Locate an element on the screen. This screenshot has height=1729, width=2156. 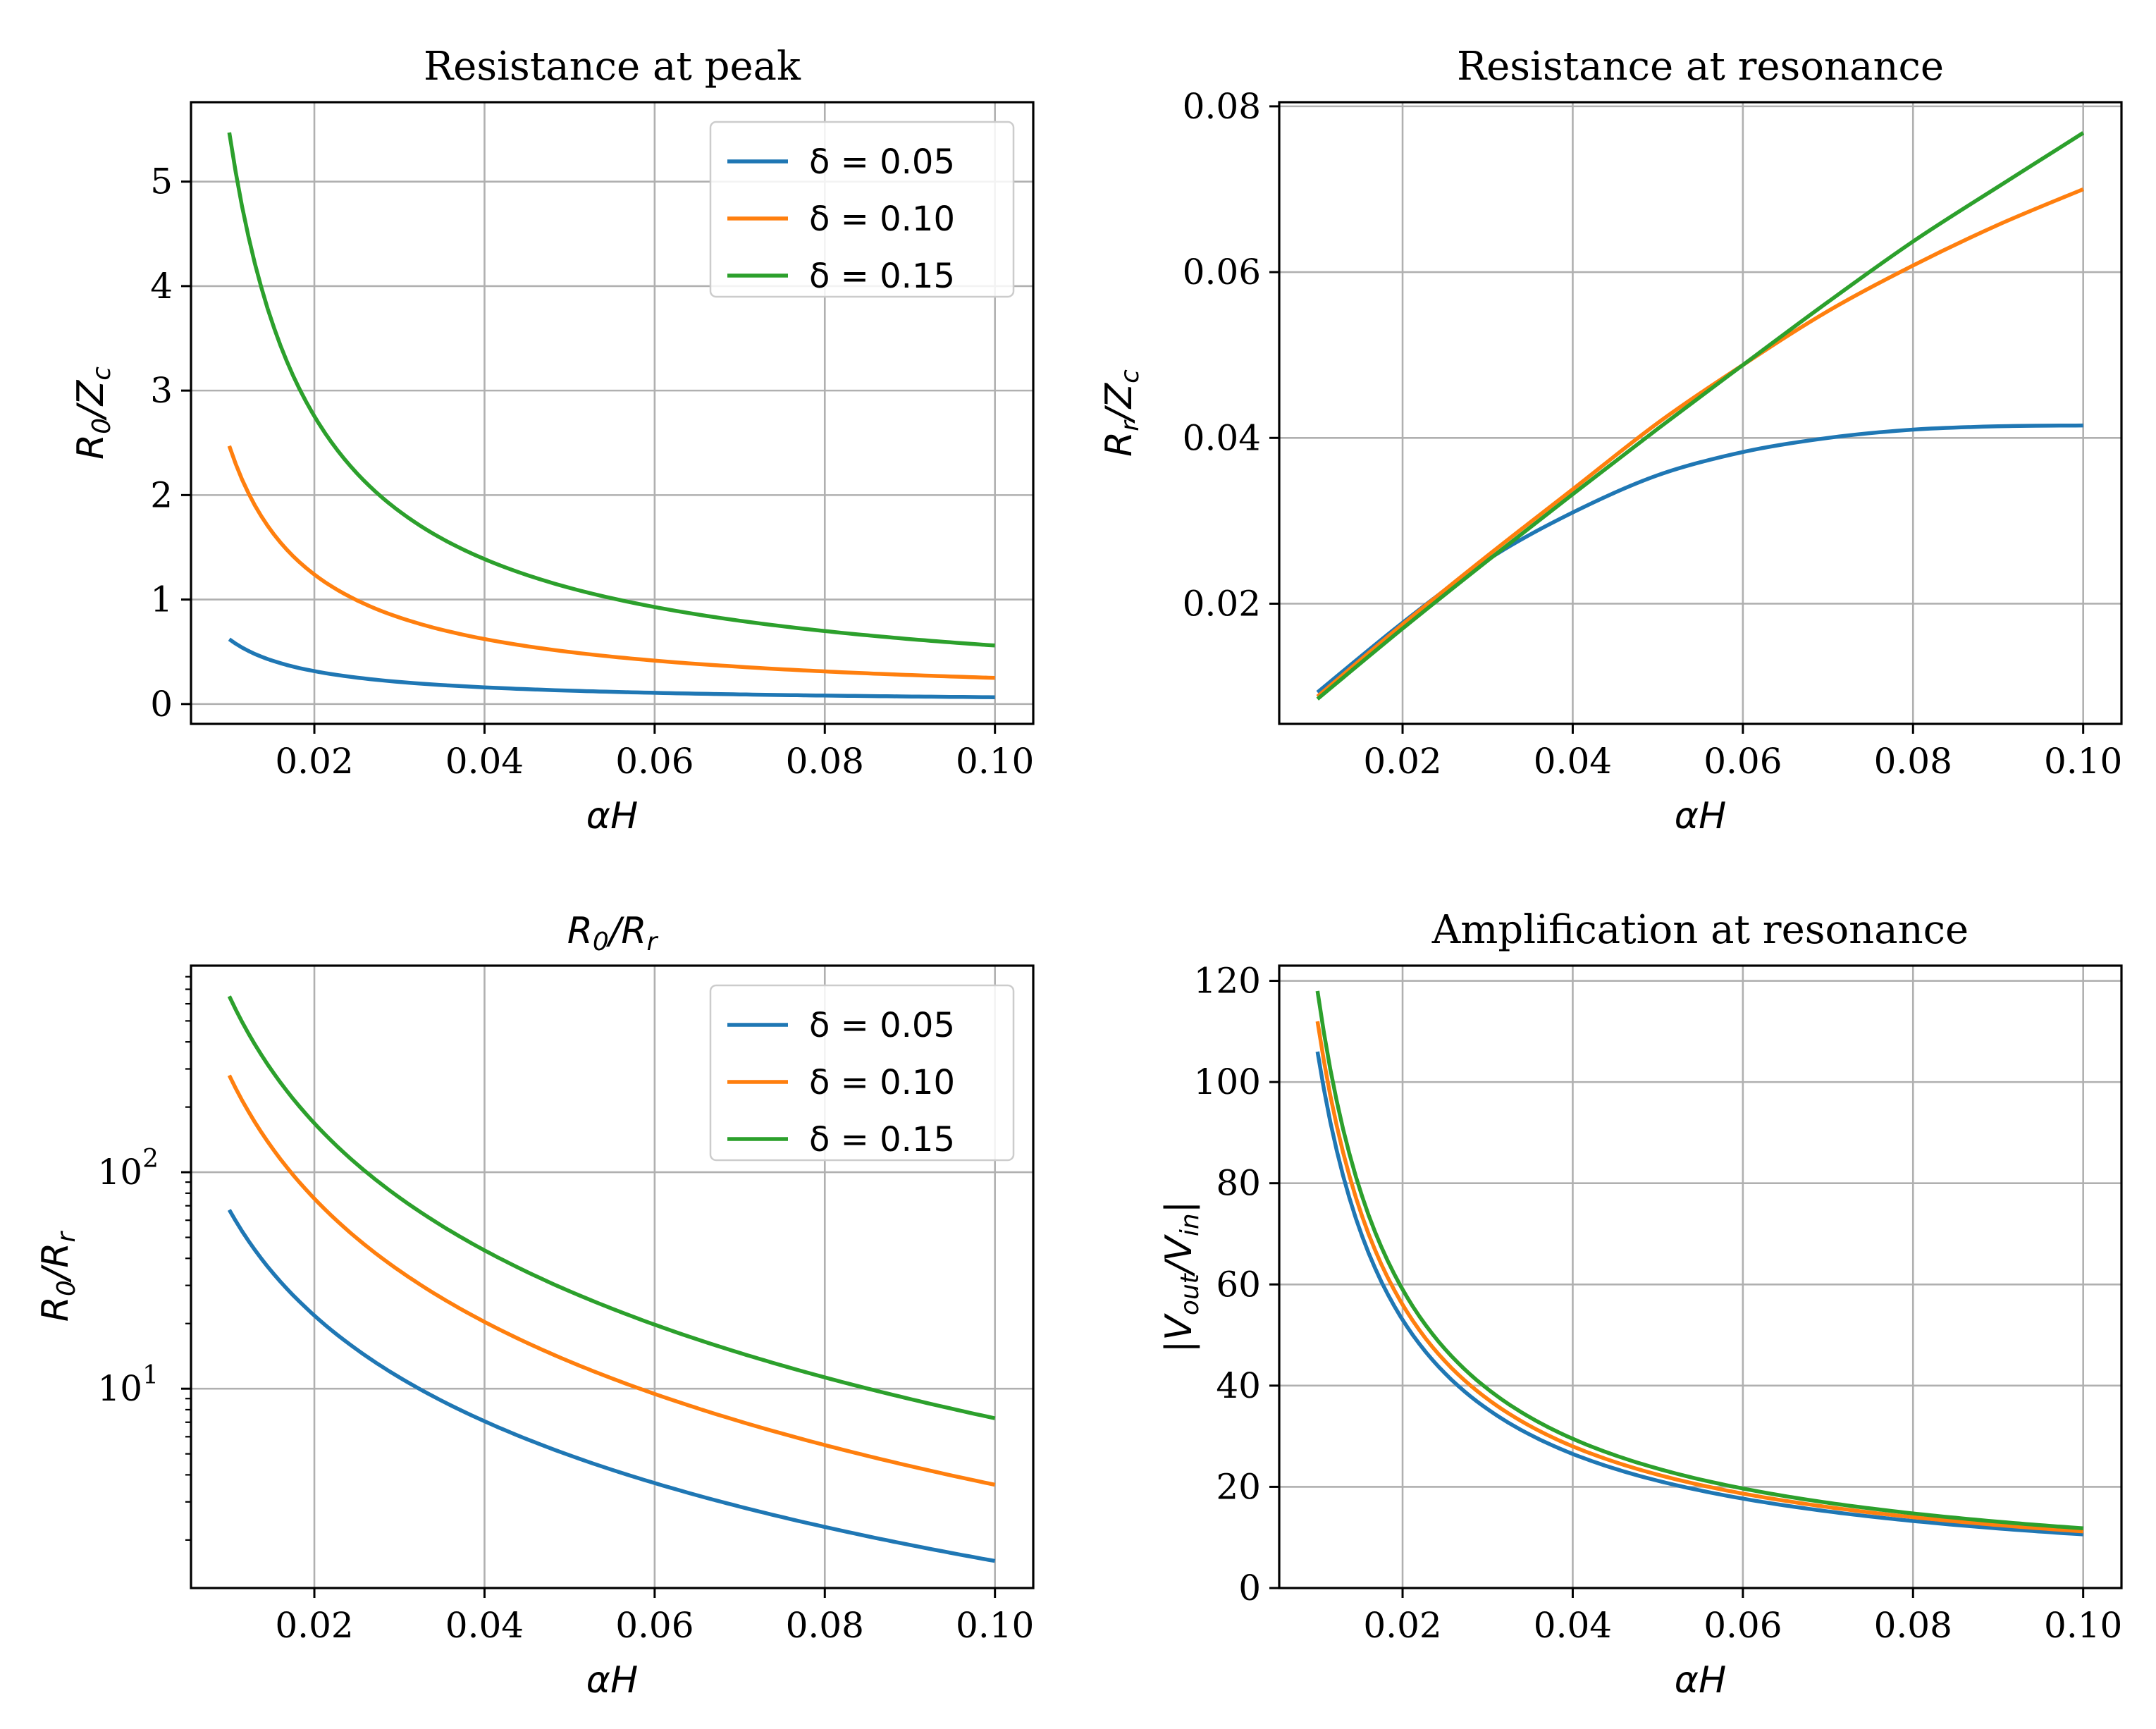
y-tick-label: 60 is located at coordinates (1238, 1284).